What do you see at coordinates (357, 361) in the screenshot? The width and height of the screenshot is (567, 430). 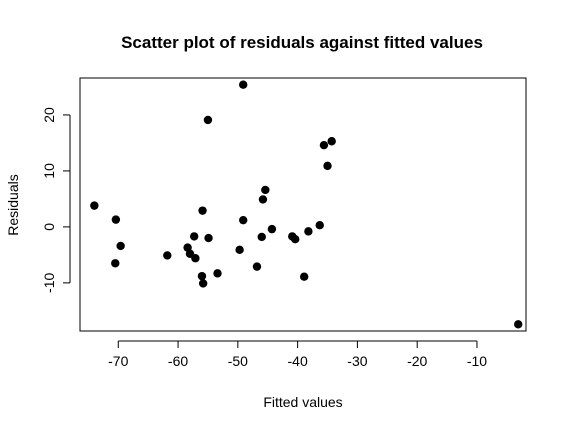 I see `x-tick-label: -30` at bounding box center [357, 361].